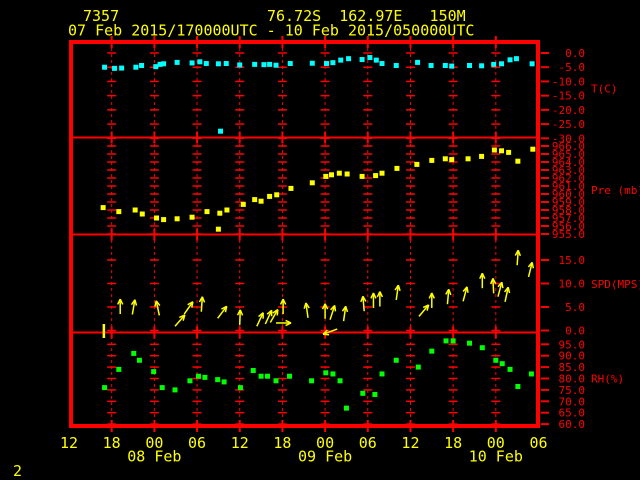  Describe the element at coordinates (568, 154) in the screenshot. I see `y-tick-label: 965.0` at that location.